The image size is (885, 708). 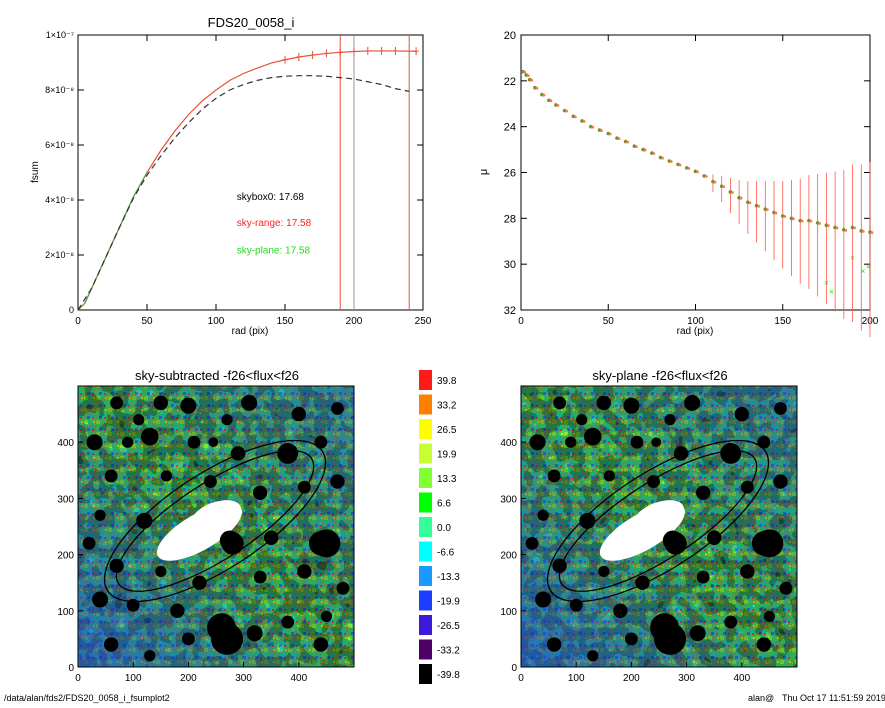 I want to click on mu-outlier-point: ×, so click(x=863, y=271).